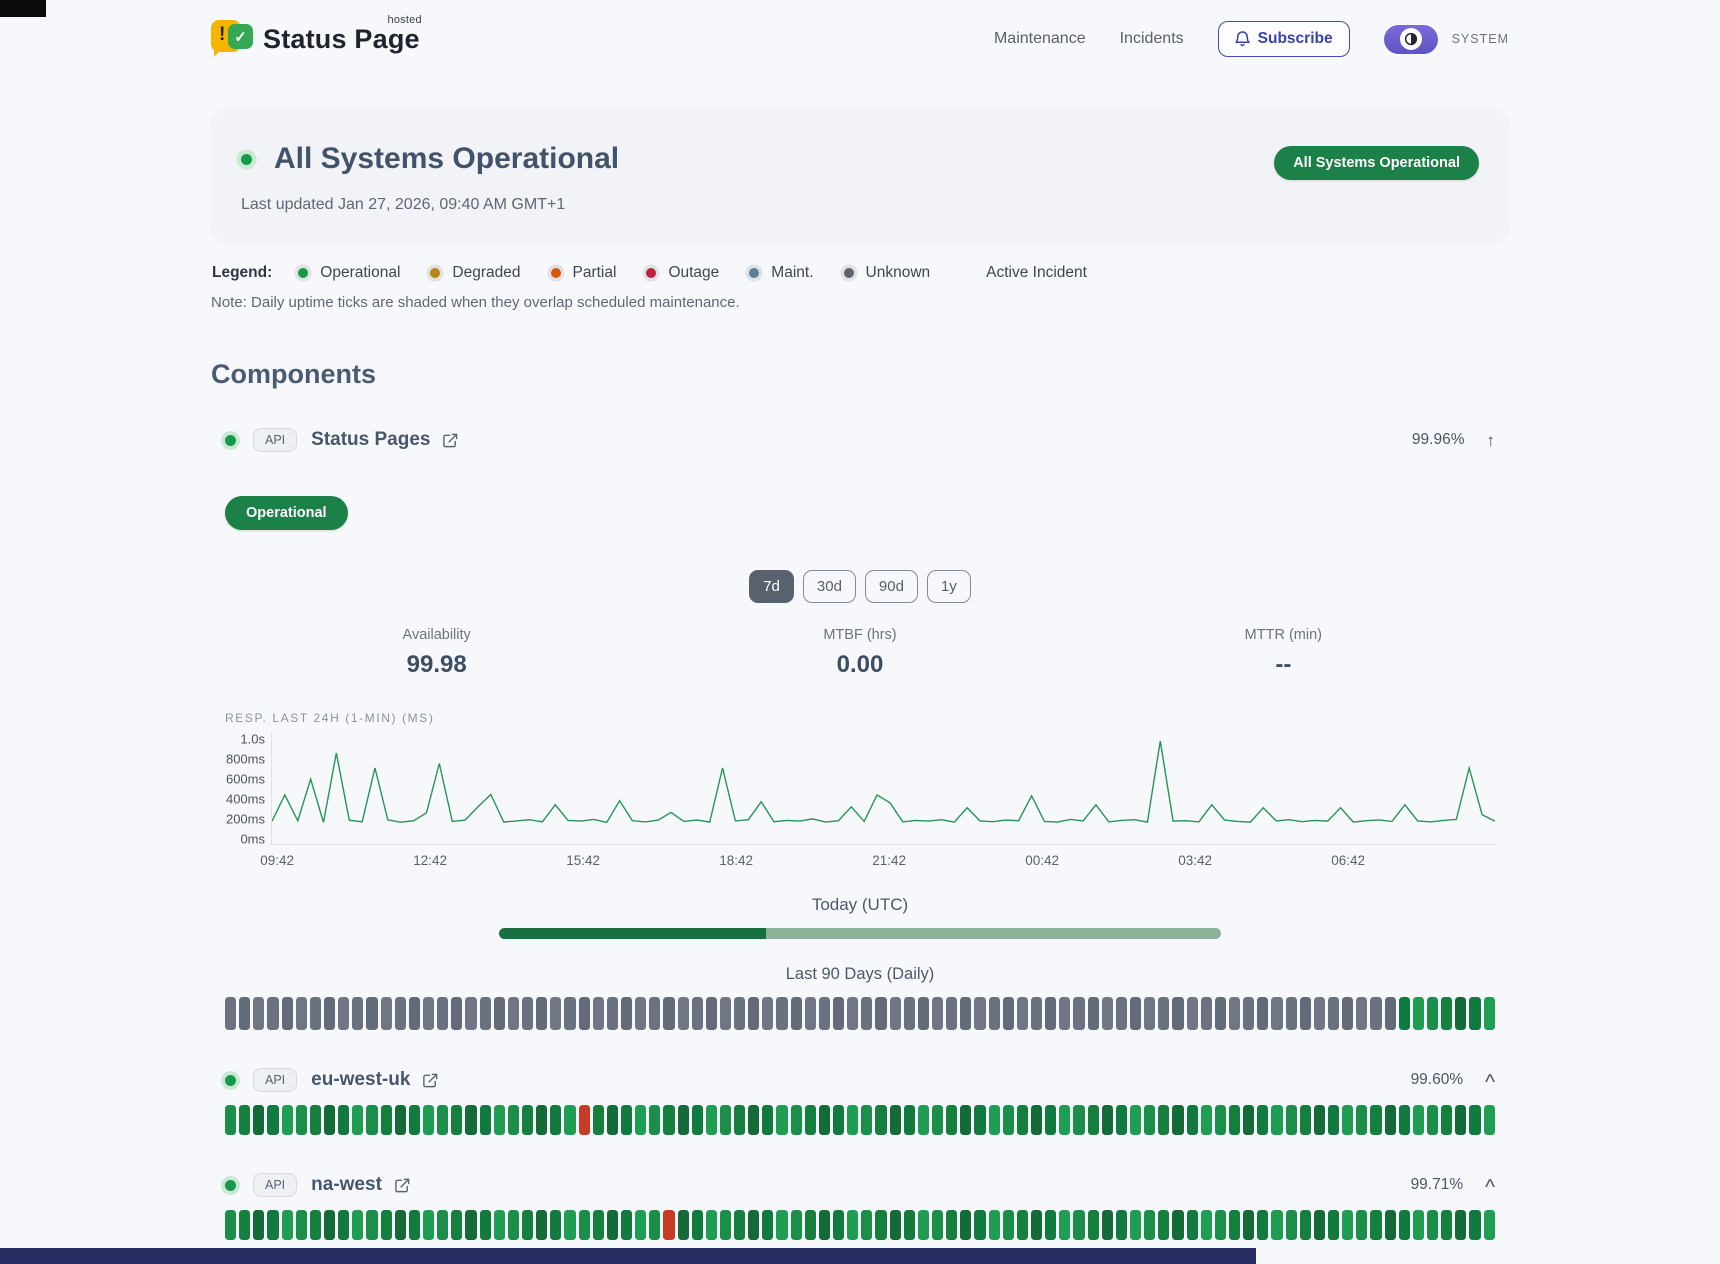 The width and height of the screenshot is (1720, 1264). What do you see at coordinates (1490, 1082) in the screenshot?
I see `expand-chevron-icon: ^` at bounding box center [1490, 1082].